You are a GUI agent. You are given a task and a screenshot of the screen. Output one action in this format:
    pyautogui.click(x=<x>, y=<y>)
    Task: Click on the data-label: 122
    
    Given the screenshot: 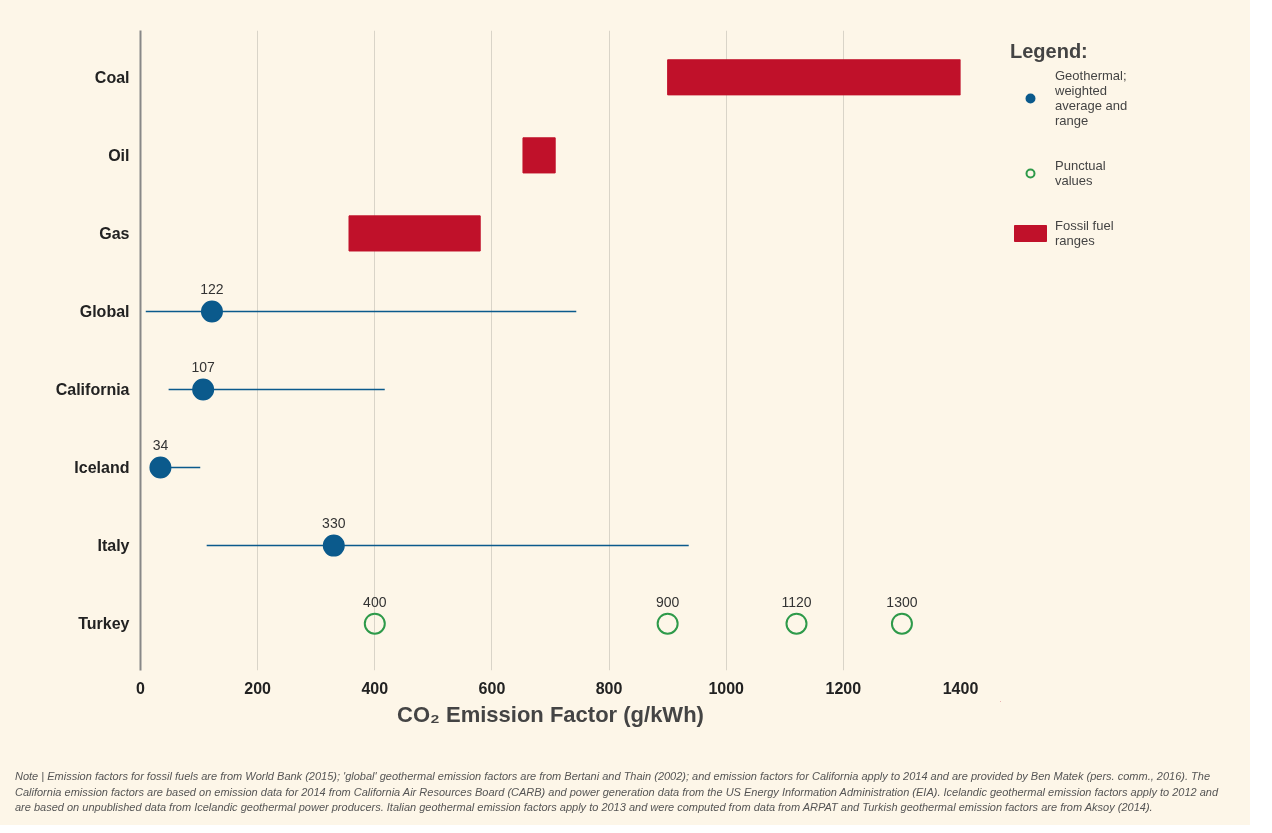 What is the action you would take?
    pyautogui.click(x=212, y=289)
    